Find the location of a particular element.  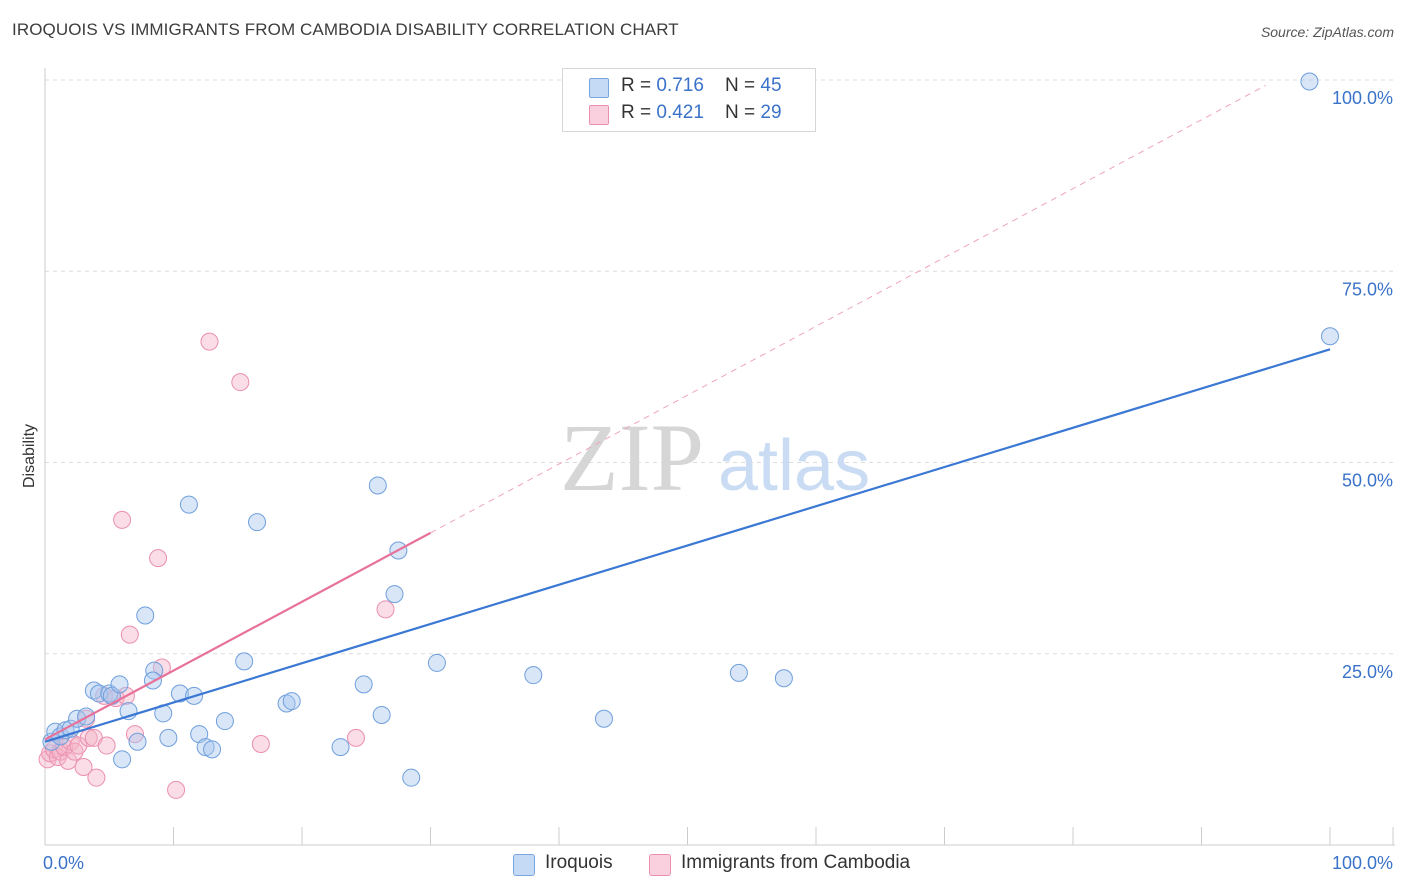

y-axis-label: Disability is located at coordinates (29, 456).